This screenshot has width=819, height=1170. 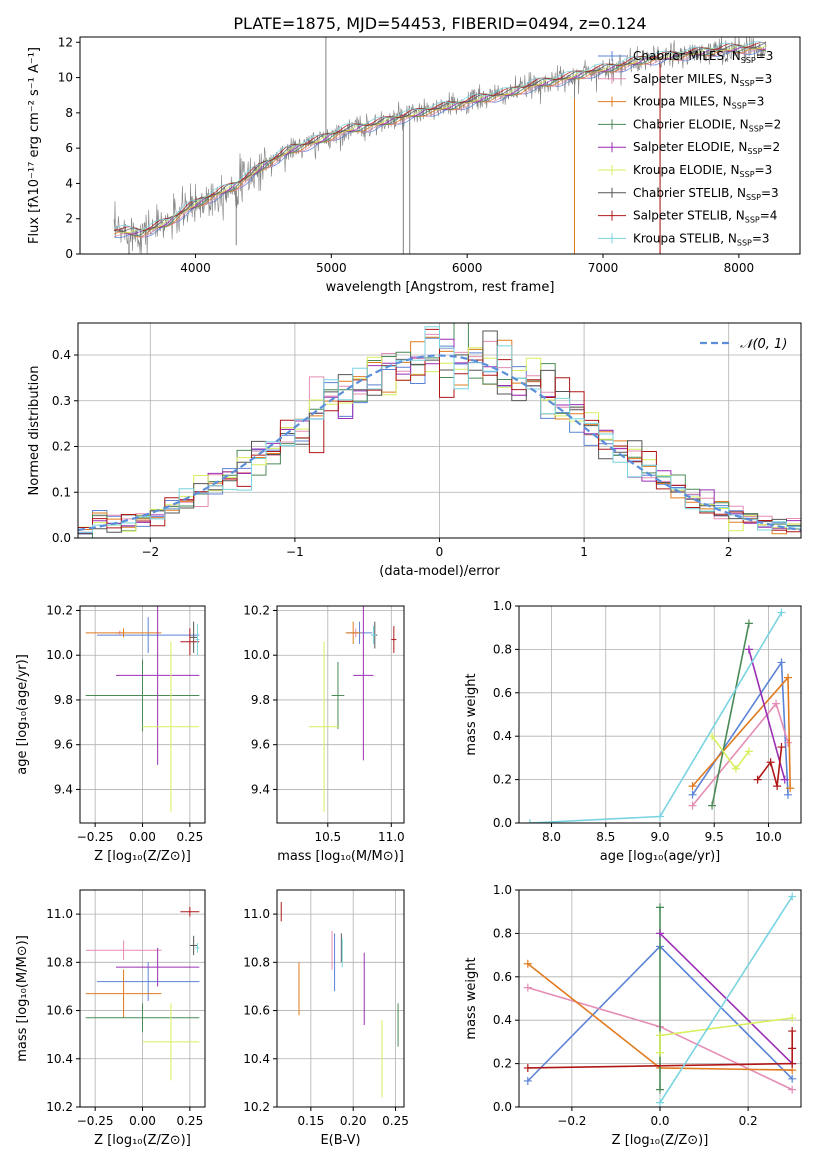 I want to click on model-line-chabrier_stelib, so click(x=440, y=137).